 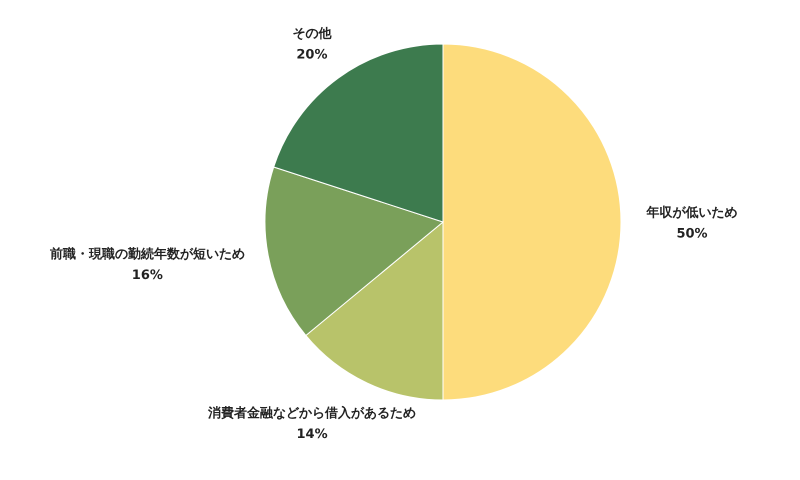 I want to click on data-label: 20%, so click(x=312, y=54).